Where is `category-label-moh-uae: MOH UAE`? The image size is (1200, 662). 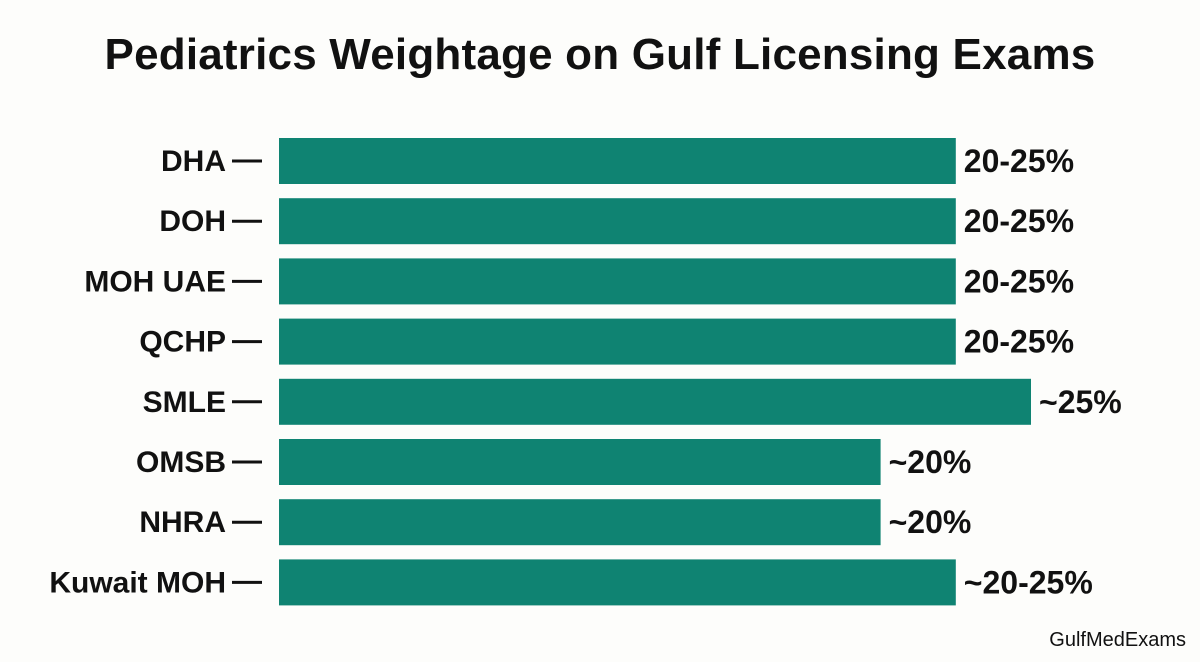 category-label-moh-uae: MOH UAE is located at coordinates (155, 281).